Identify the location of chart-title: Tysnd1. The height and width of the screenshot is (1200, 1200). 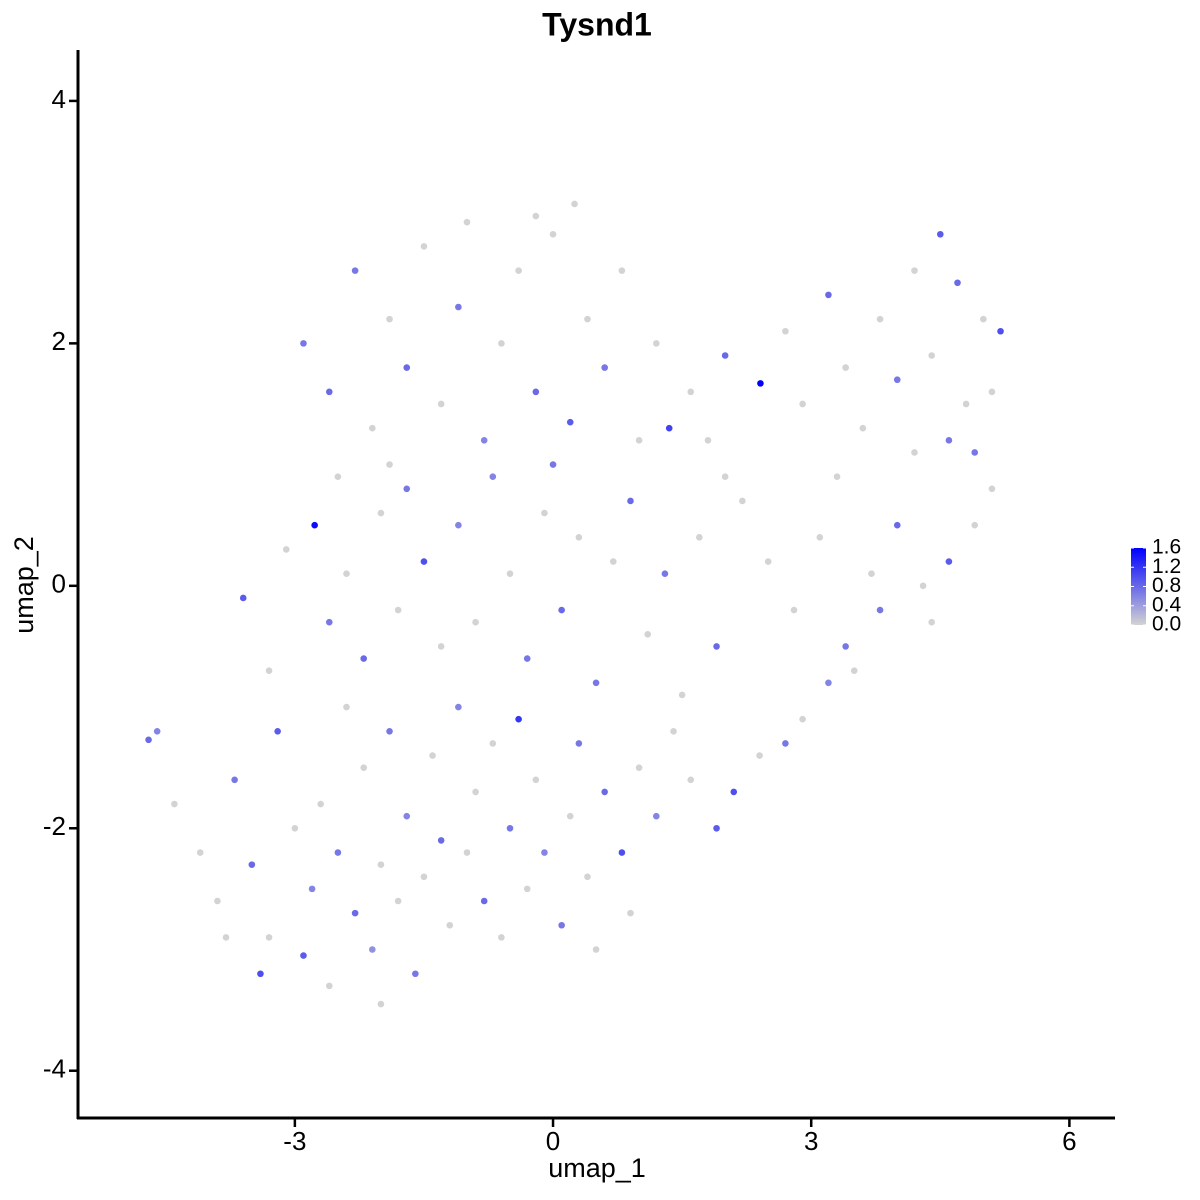
(597, 24).